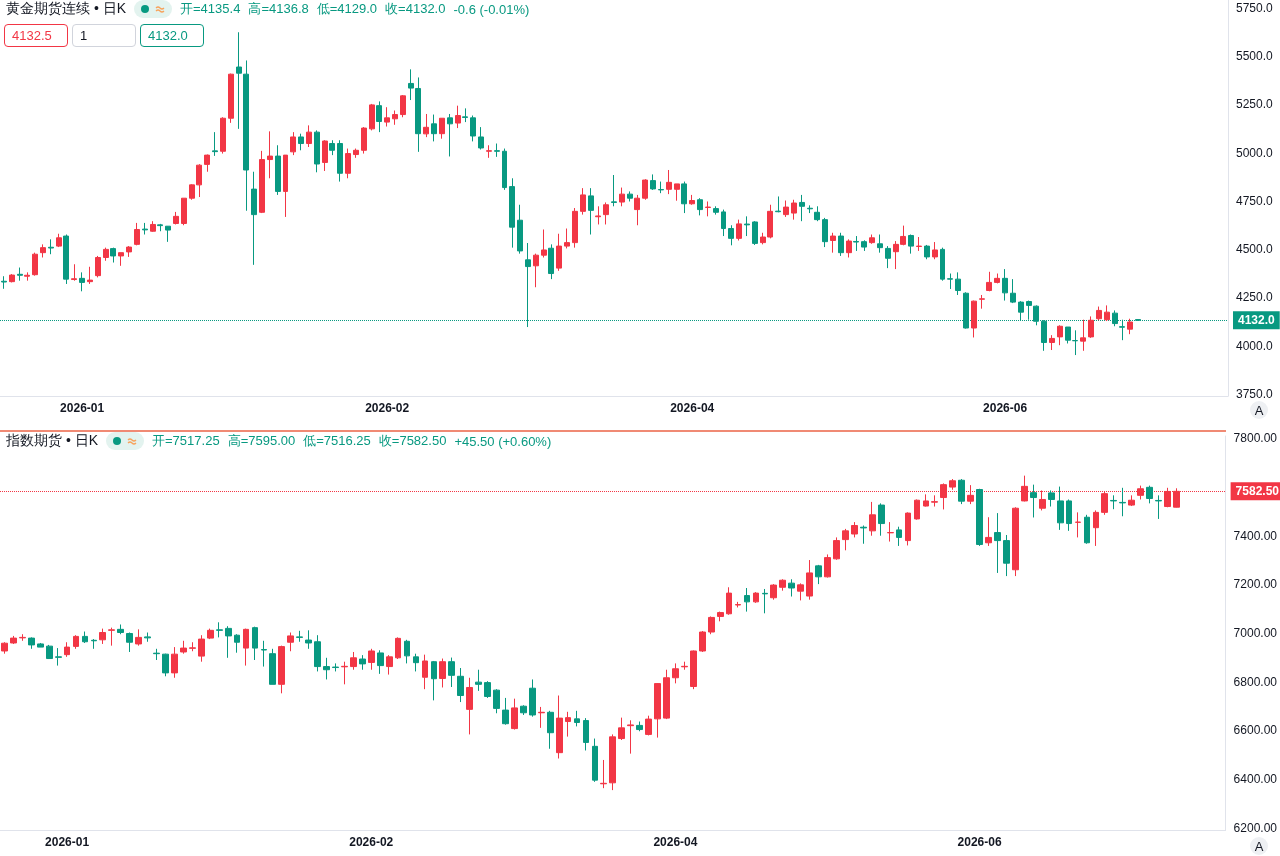 The image size is (1280, 856). What do you see at coordinates (1255, 297) in the screenshot?
I see `y-tick-label: 4250.0` at bounding box center [1255, 297].